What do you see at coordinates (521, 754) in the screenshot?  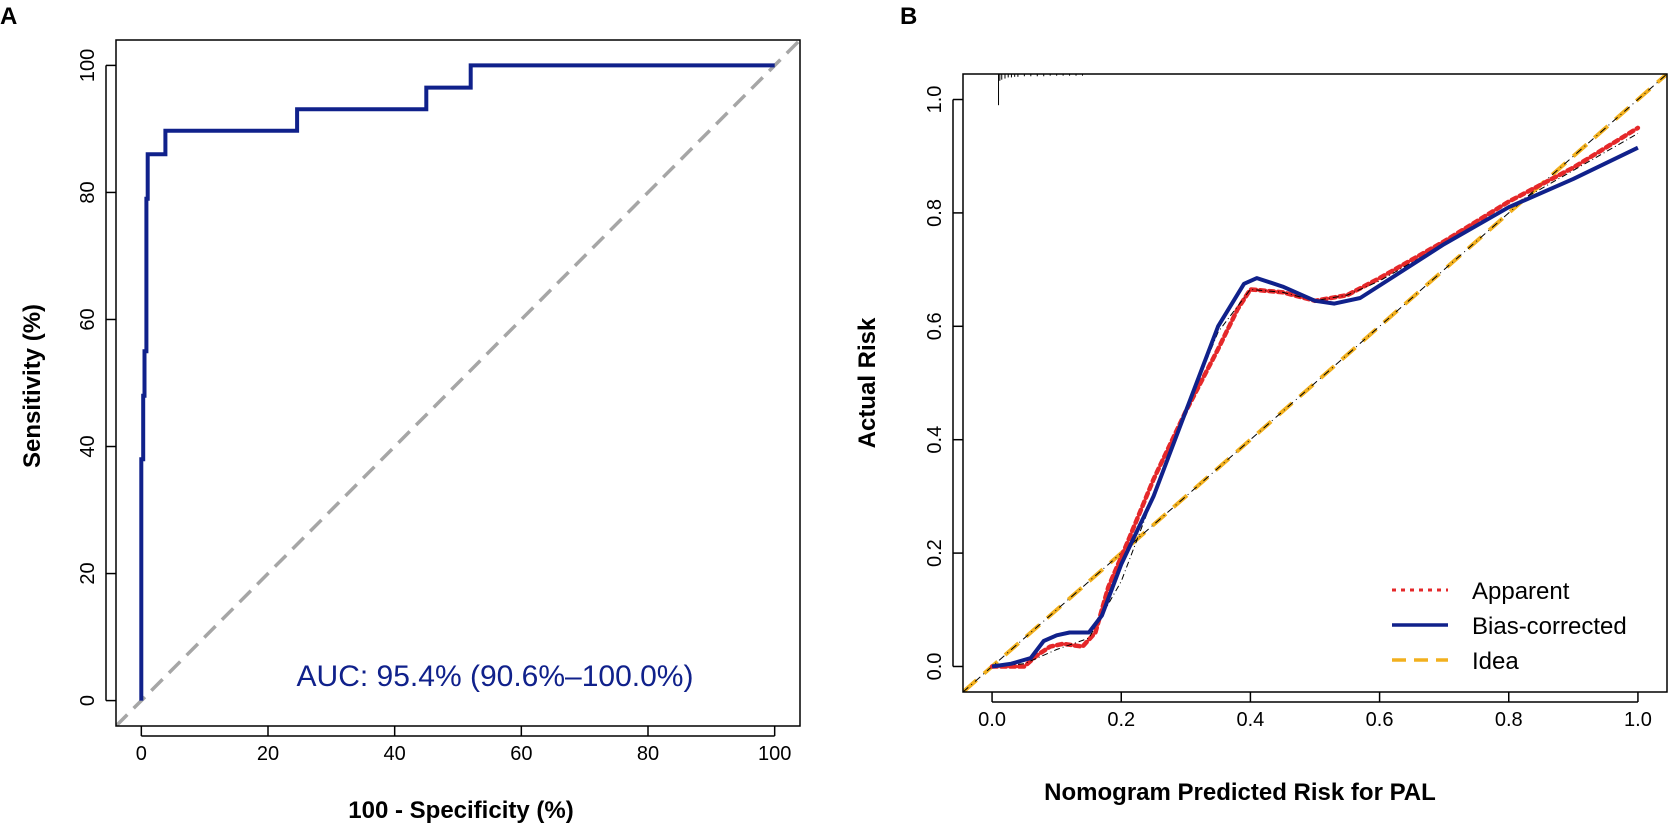 I see `roc-x-tick-label: 60` at bounding box center [521, 754].